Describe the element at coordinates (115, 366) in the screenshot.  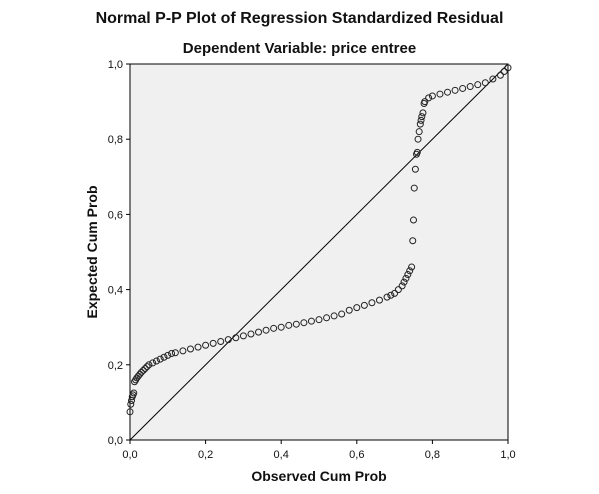
I see `y-tick-label: 0,2` at that location.